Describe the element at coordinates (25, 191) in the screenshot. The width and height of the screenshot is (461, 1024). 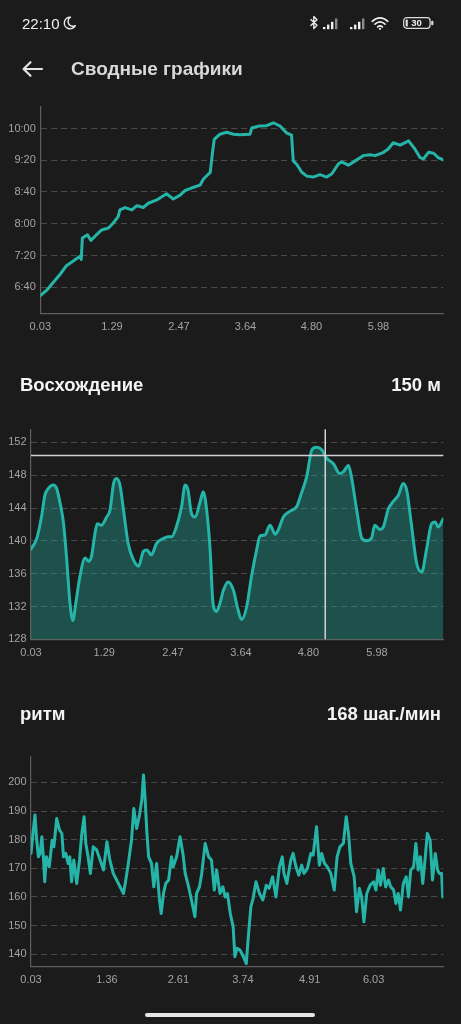
I see `y-tick-label: 8:40` at that location.